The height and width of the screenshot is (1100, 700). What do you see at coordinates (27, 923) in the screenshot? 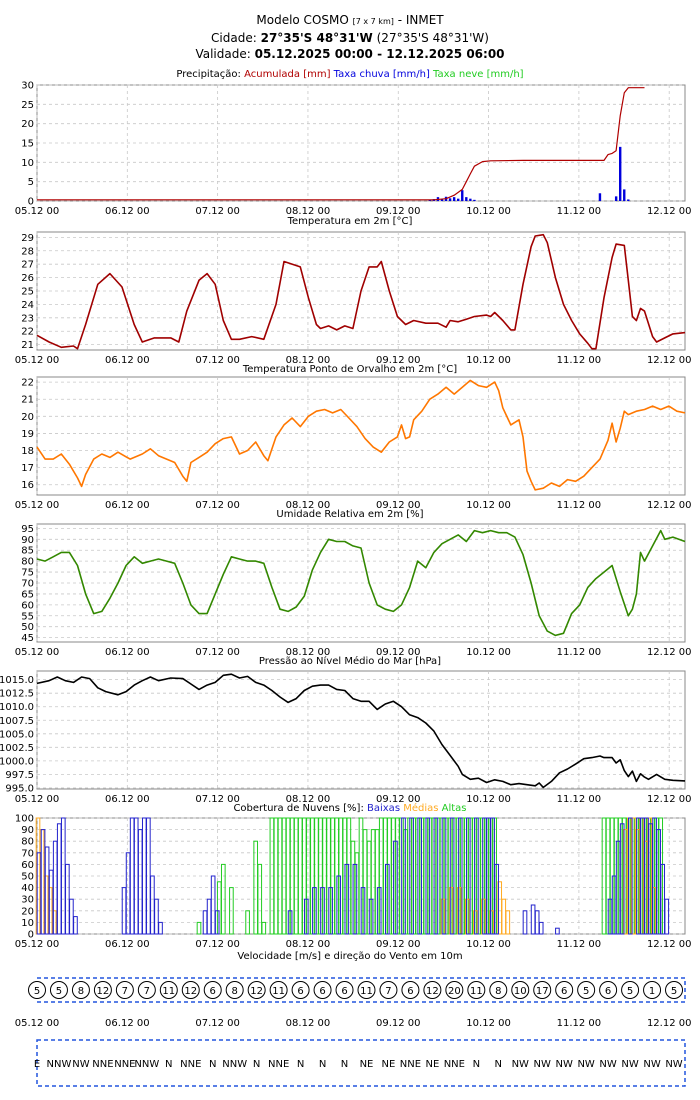
I see `y-tick-label: 10` at bounding box center [27, 923].